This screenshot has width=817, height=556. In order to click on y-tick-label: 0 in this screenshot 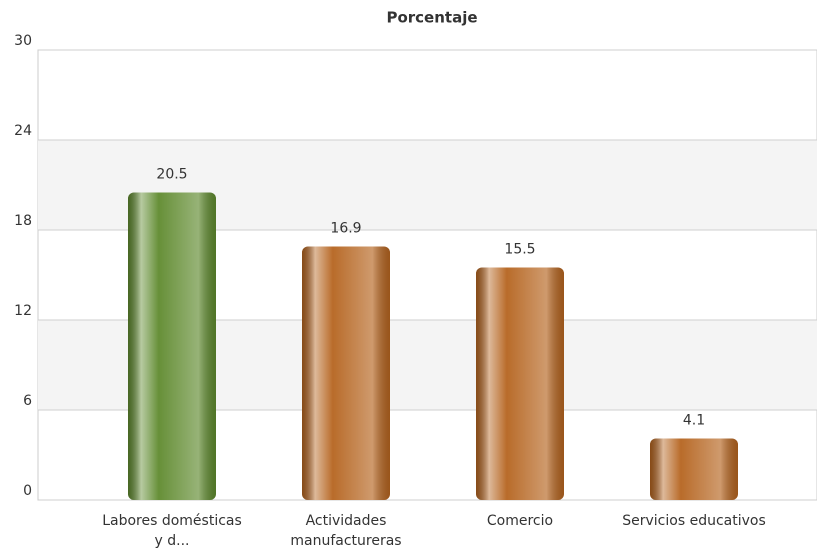, I will do `click(27, 491)`.